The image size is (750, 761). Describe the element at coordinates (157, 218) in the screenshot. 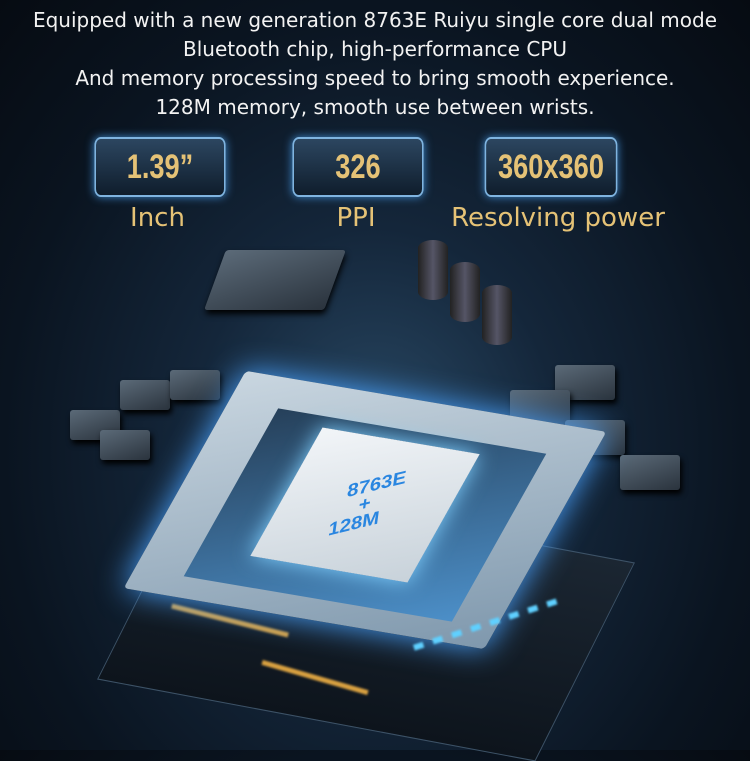

I see `spec-label: Inch` at that location.